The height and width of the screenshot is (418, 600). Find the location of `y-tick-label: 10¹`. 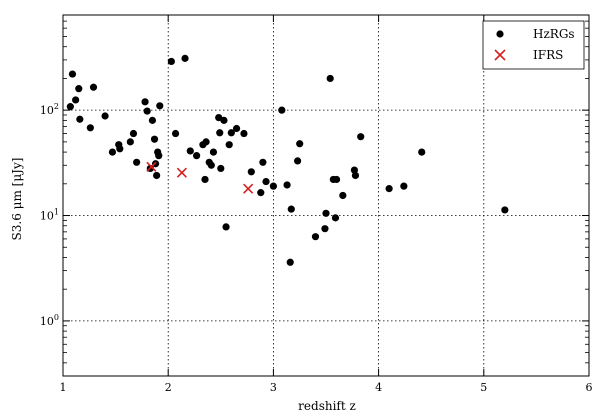

y-tick-label: 10¹ is located at coordinates (49, 215).